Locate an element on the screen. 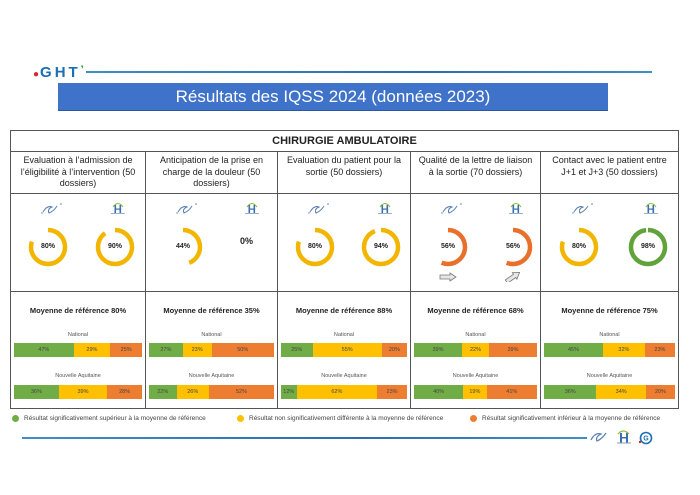 This screenshot has width=700, height=495. svg-text: G is located at coordinates (646, 439).